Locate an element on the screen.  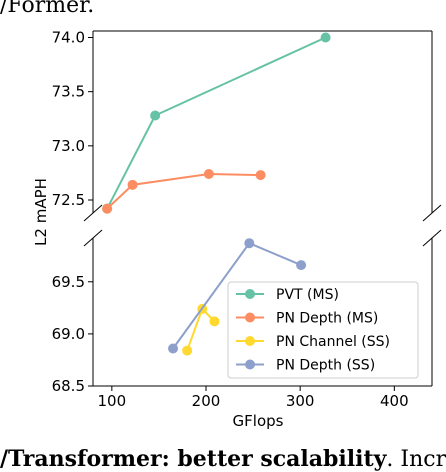
y-tick-label: 74.0 is located at coordinates (68, 38).